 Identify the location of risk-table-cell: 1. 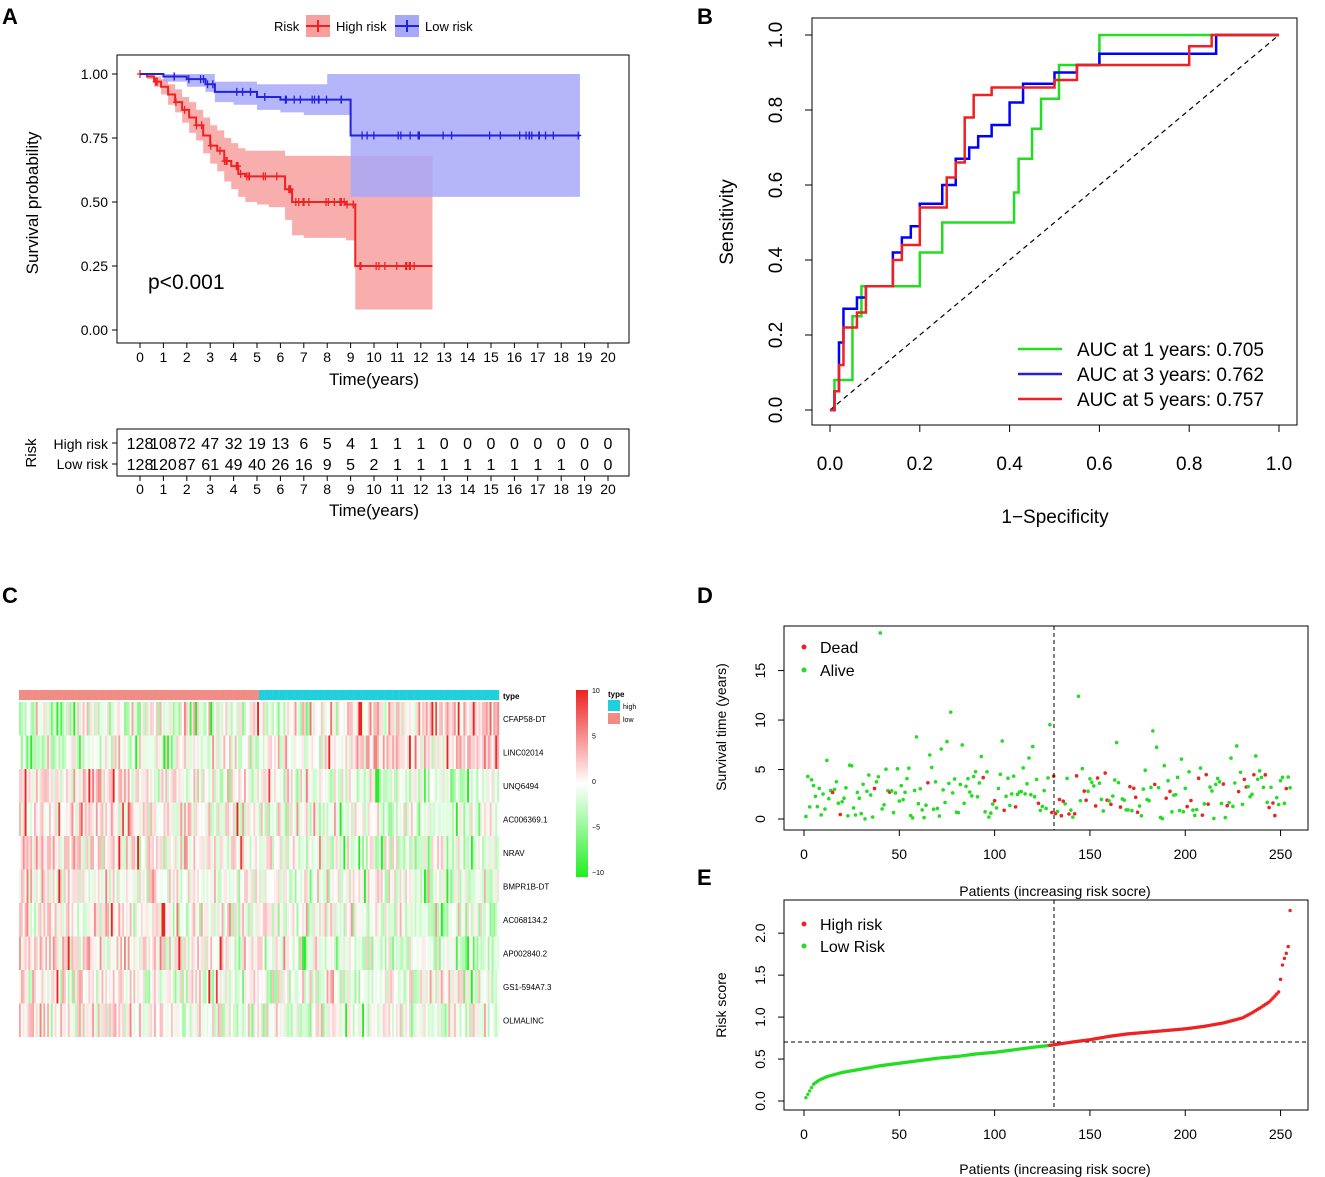
(537, 465).